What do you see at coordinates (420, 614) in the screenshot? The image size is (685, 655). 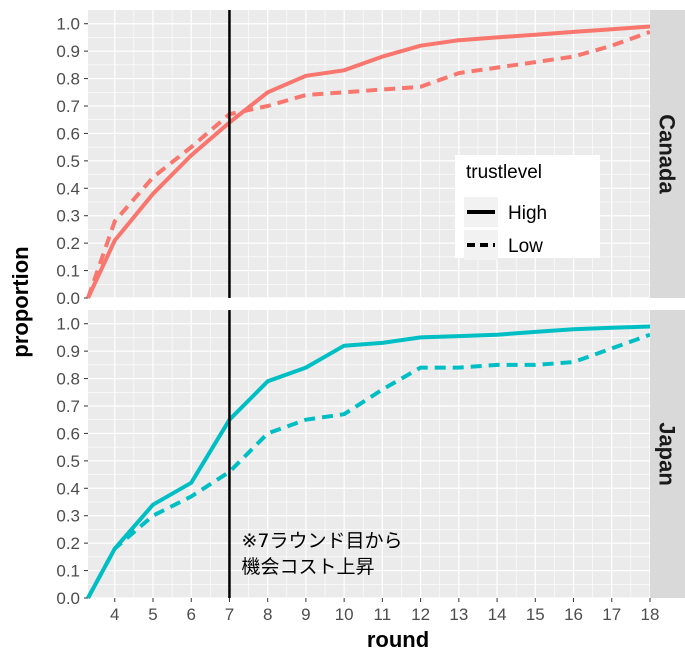 I see `x-tick-label: 12` at bounding box center [420, 614].